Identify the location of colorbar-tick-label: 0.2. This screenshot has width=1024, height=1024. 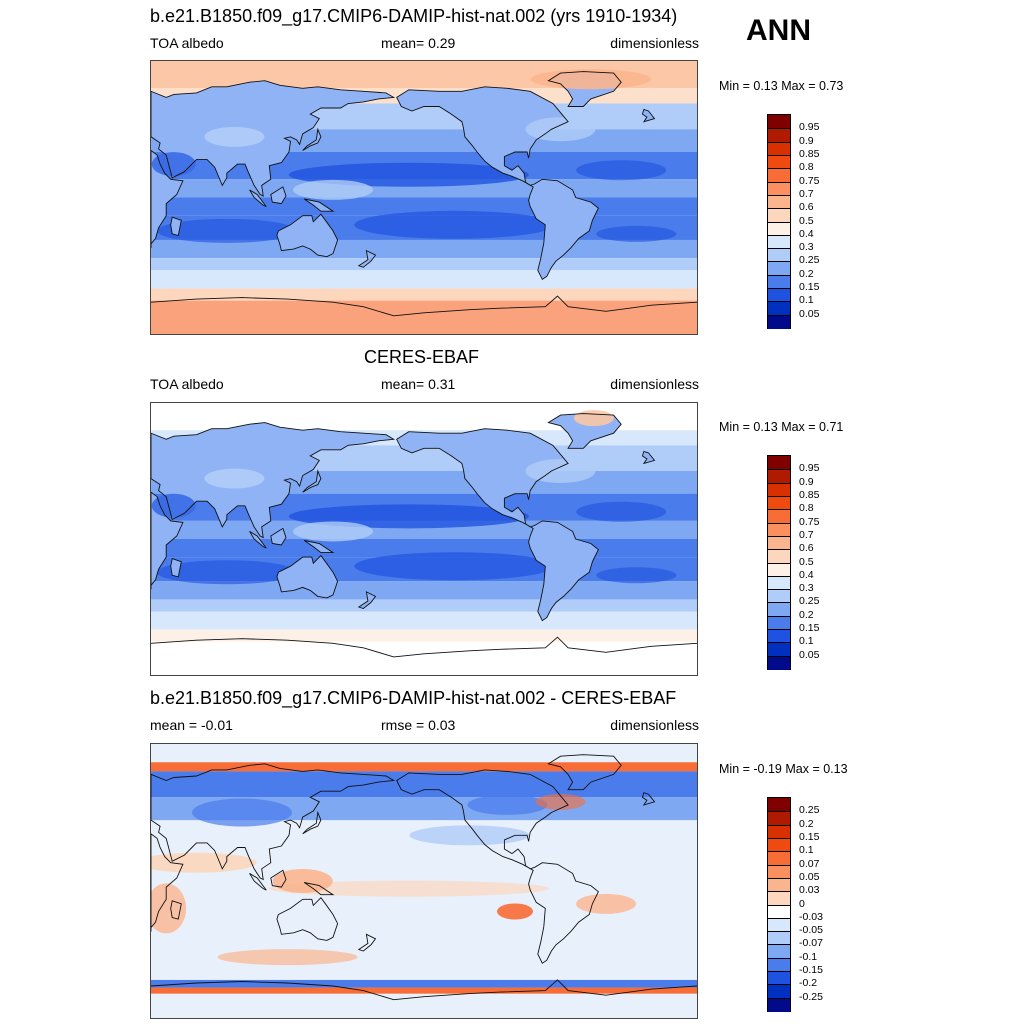
(806, 273).